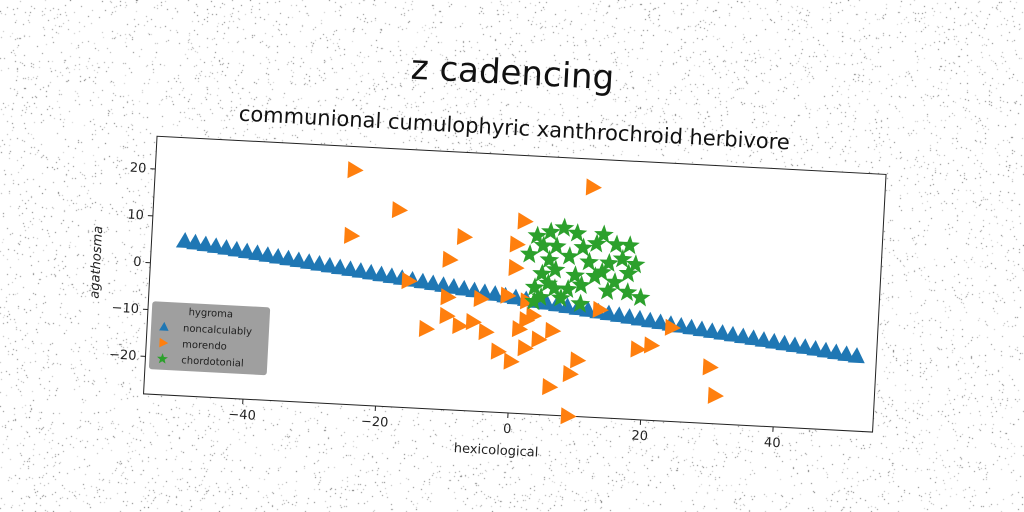 The width and height of the screenshot is (1024, 512). Describe the element at coordinates (218, 330) in the screenshot. I see `legend-label-noncalculably: noncalculably` at that location.